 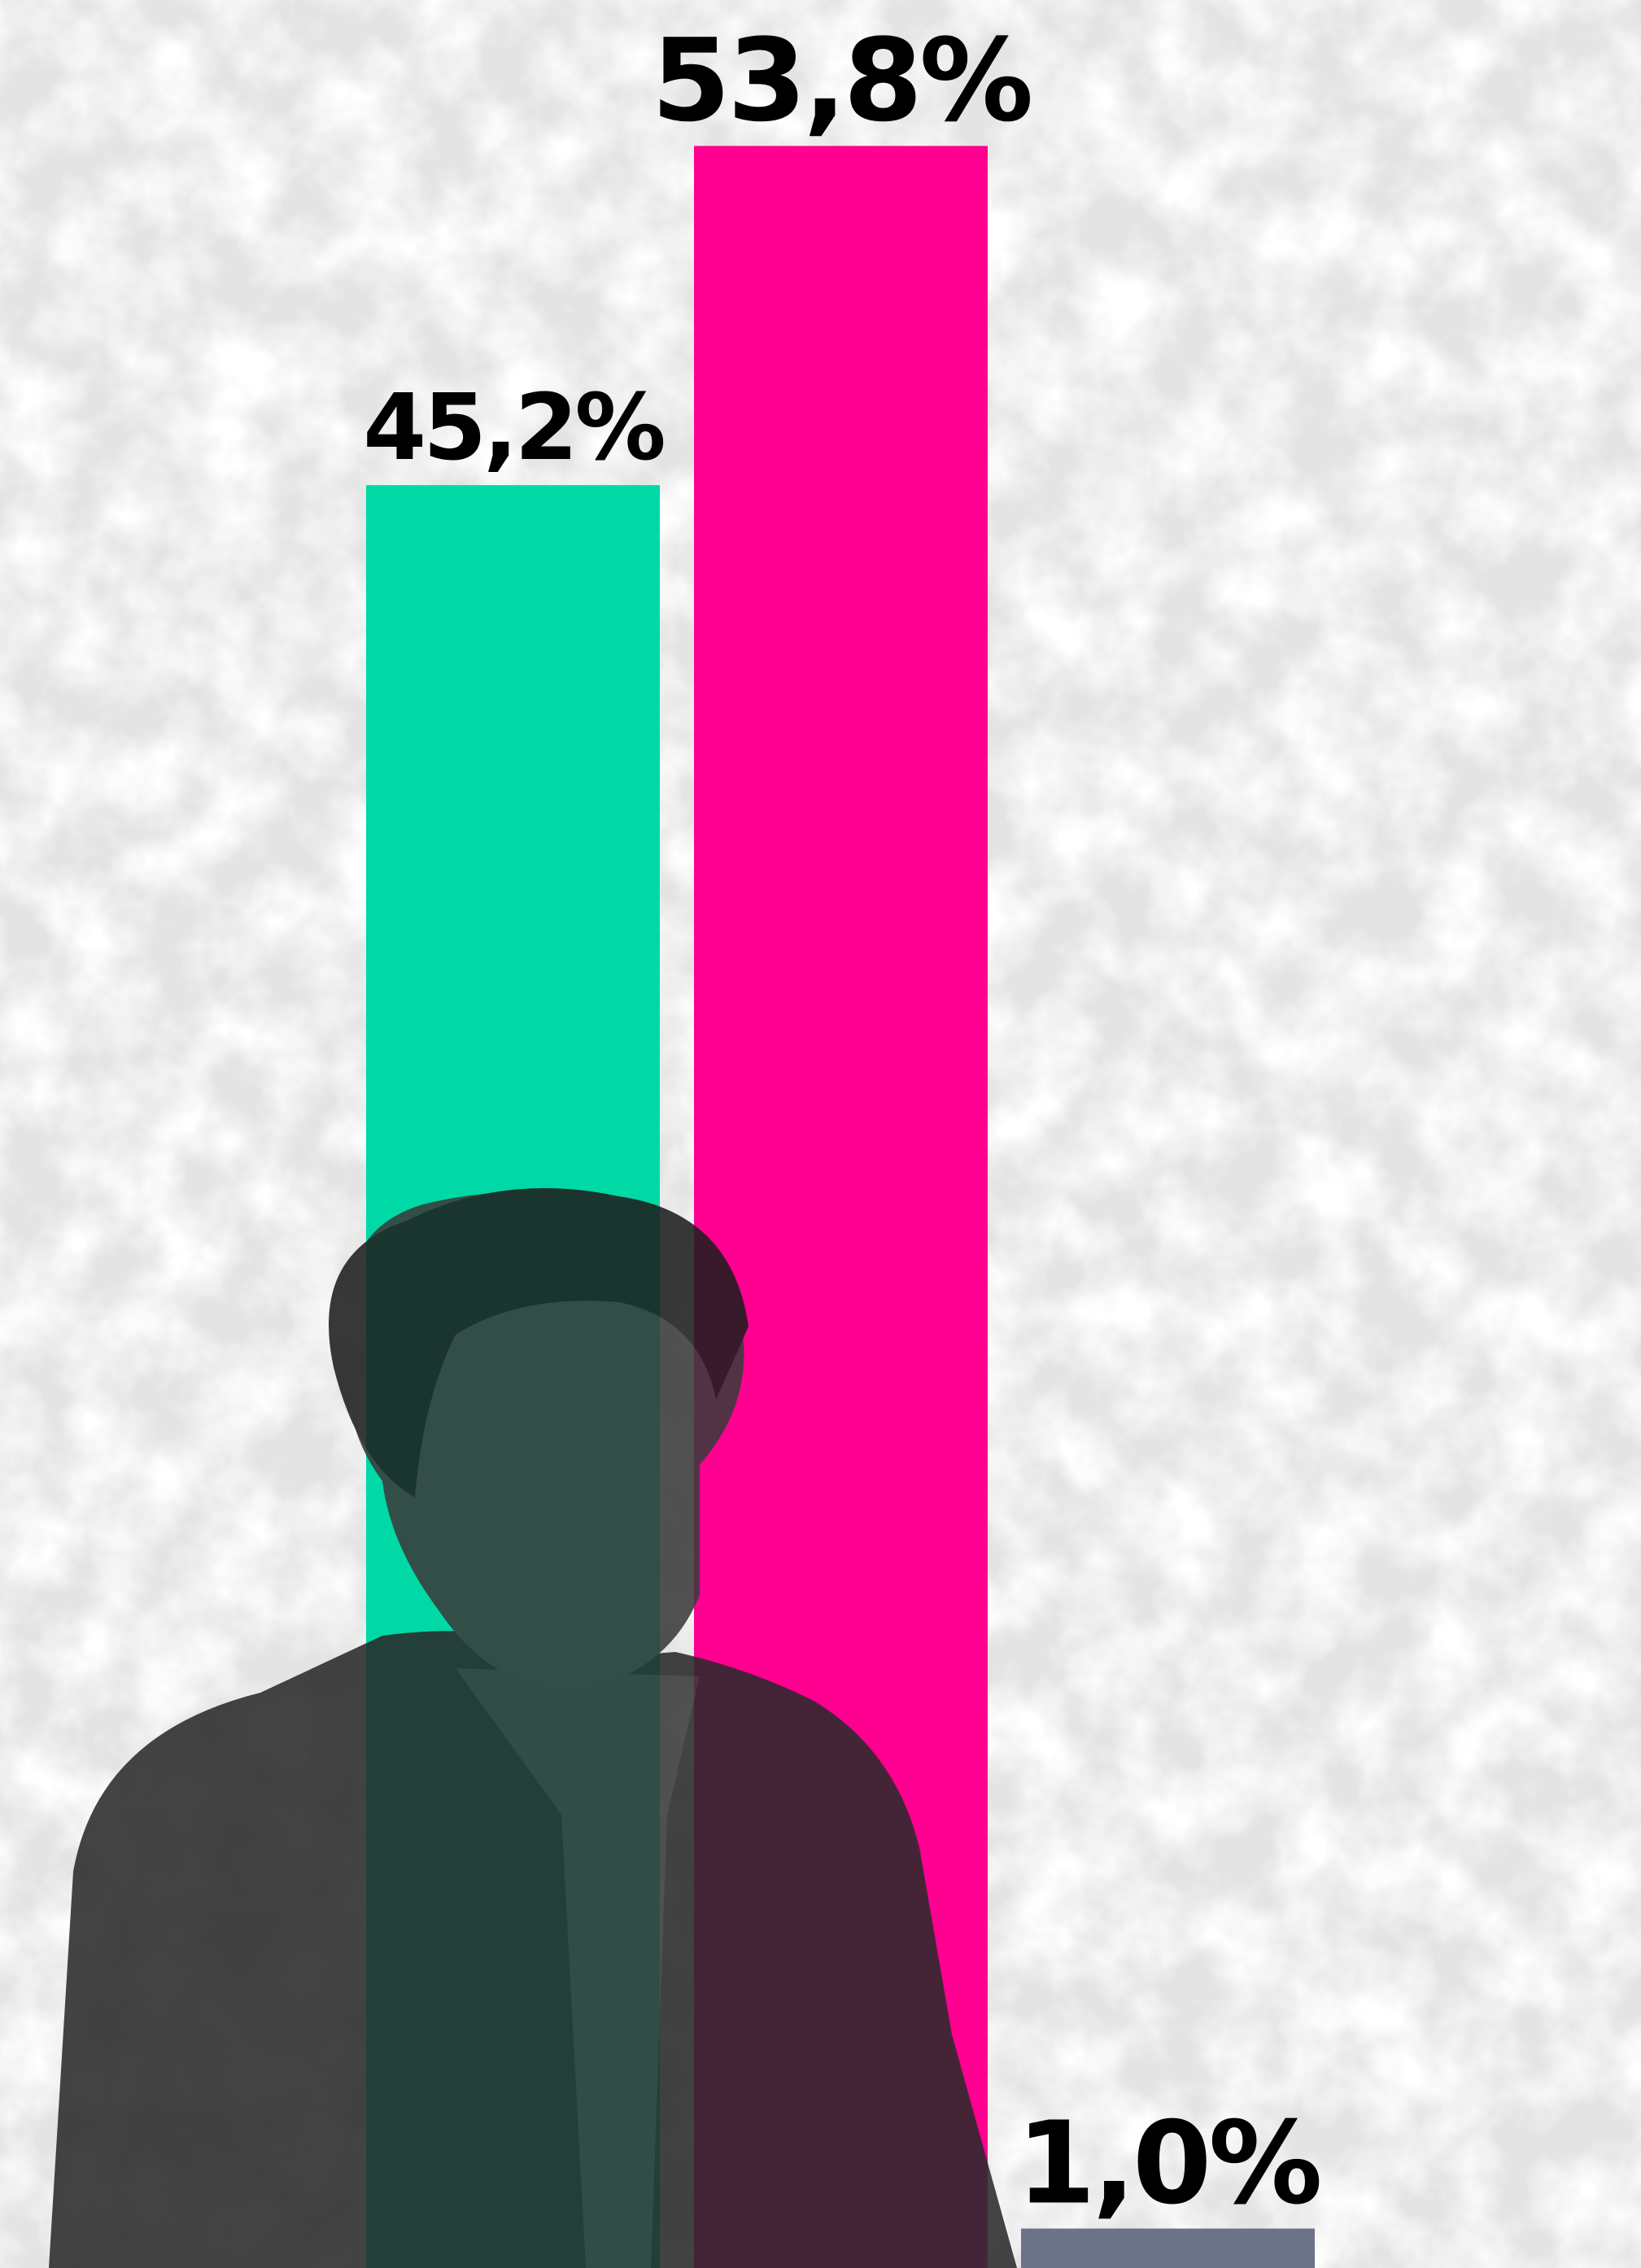 I want to click on value-label: 53,8%, so click(x=841, y=81).